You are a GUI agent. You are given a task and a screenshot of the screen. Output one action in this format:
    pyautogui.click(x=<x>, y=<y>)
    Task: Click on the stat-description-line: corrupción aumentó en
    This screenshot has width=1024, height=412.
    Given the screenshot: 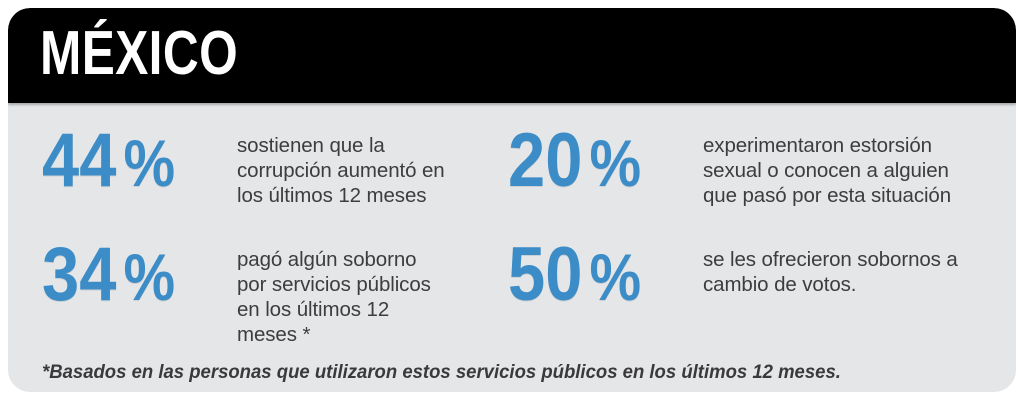 What is the action you would take?
    pyautogui.click(x=341, y=170)
    